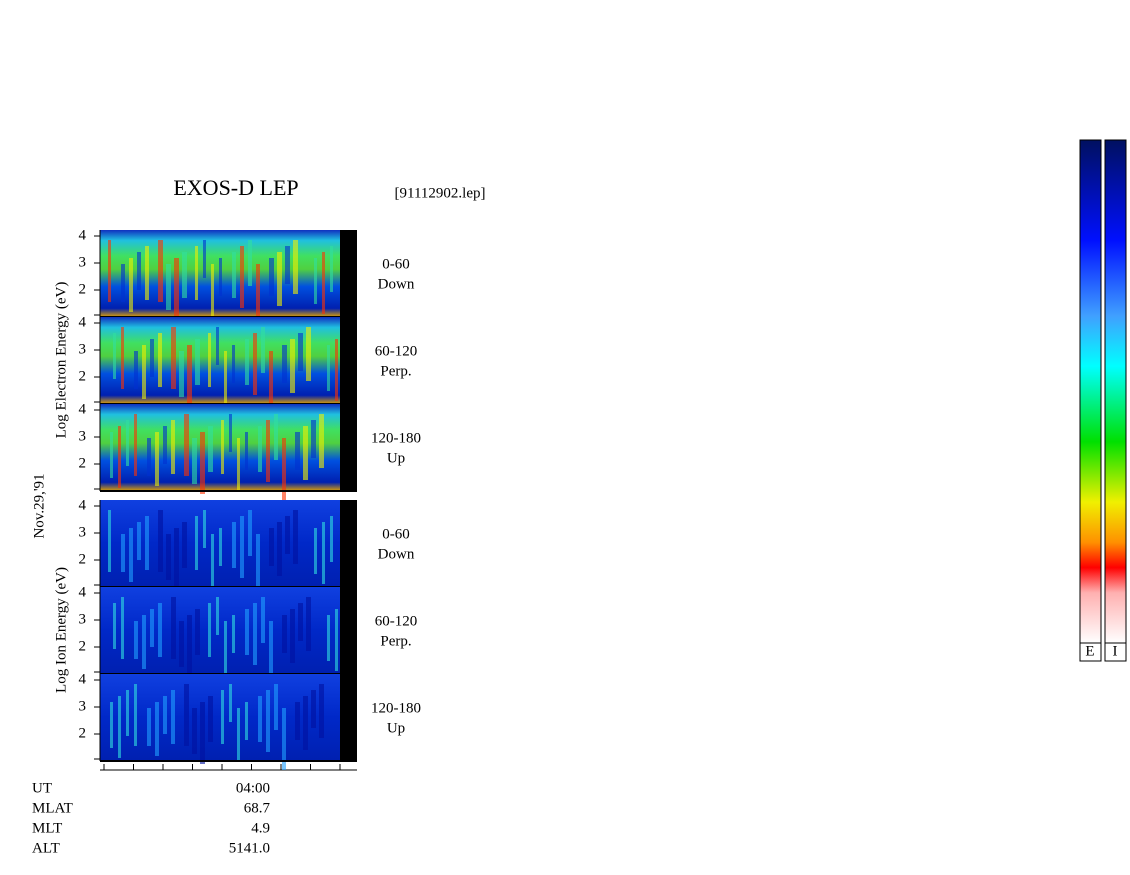 This screenshot has height=875, width=1130. What do you see at coordinates (47, 828) in the screenshot?
I see `info-label: MLT` at bounding box center [47, 828].